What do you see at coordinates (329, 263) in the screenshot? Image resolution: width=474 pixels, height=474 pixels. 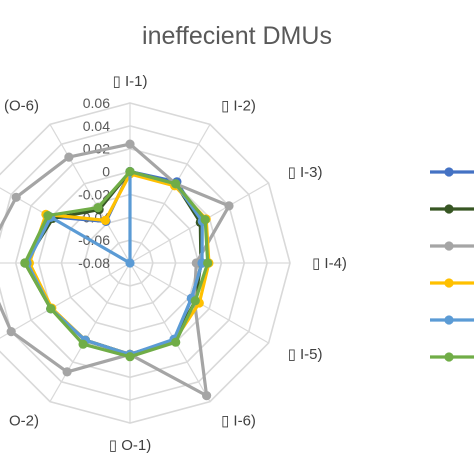 I see `category-label: ▯ I-4)` at bounding box center [329, 263].